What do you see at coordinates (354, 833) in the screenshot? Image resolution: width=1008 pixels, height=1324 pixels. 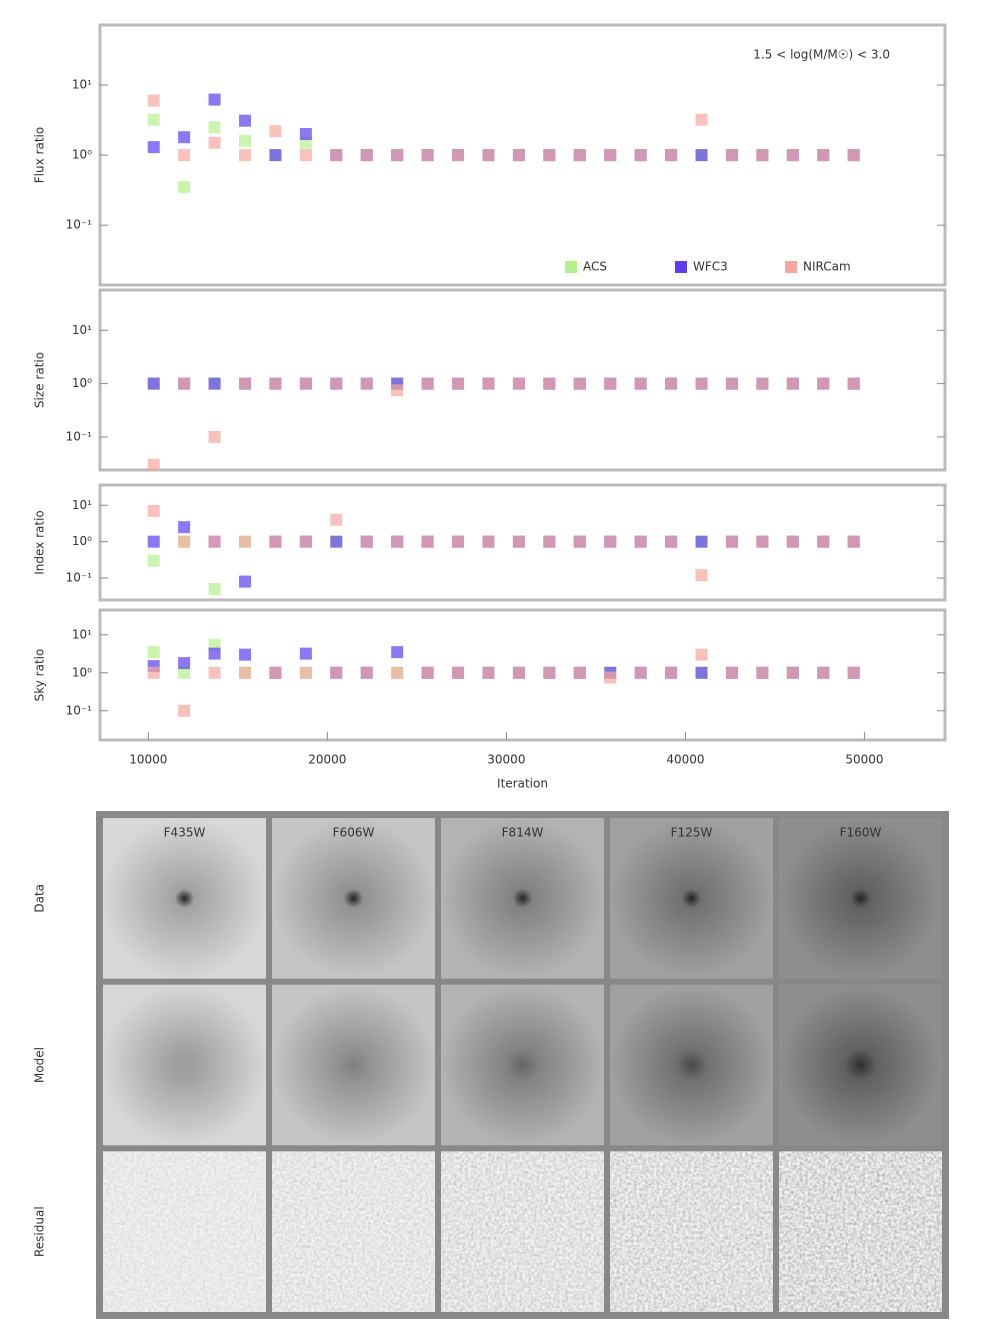 I see `column-label: F606W` at bounding box center [354, 833].